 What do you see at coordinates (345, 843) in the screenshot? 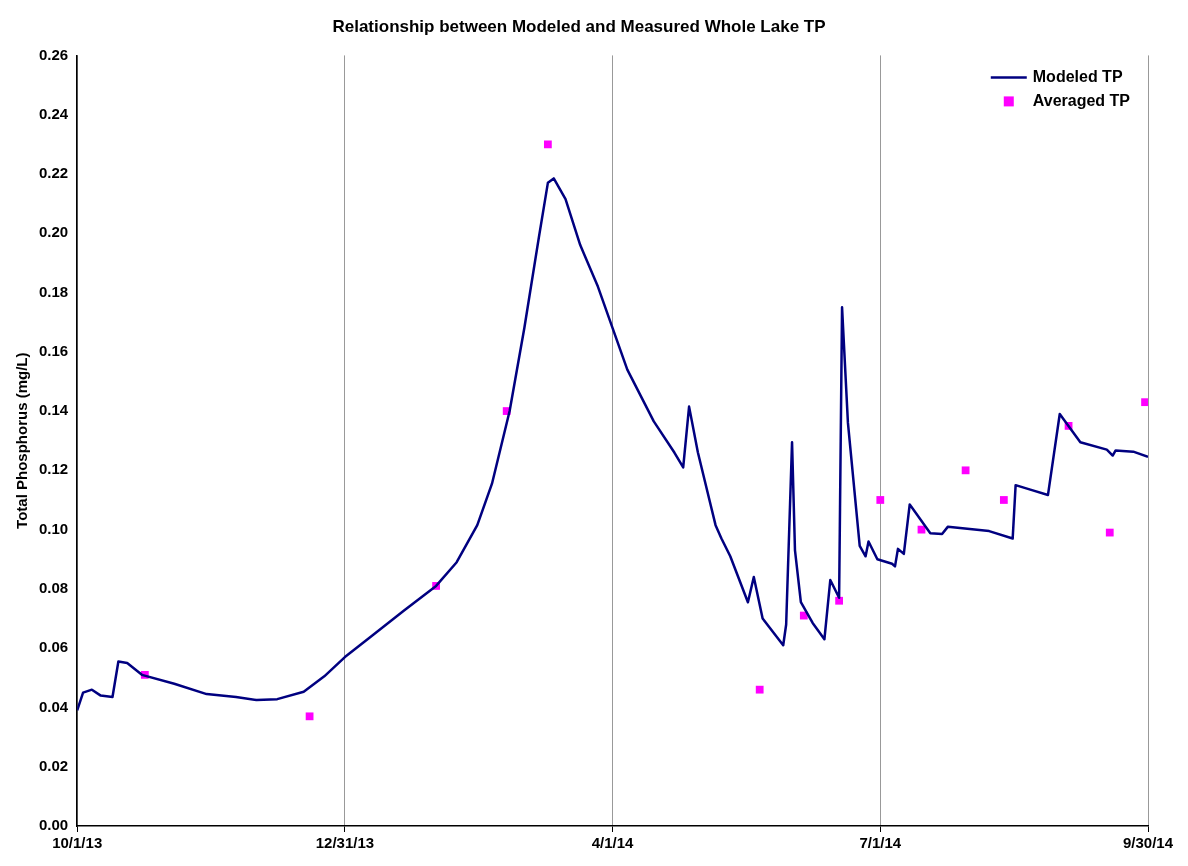
I see `x-tick-label: 12/31/13` at bounding box center [345, 843].